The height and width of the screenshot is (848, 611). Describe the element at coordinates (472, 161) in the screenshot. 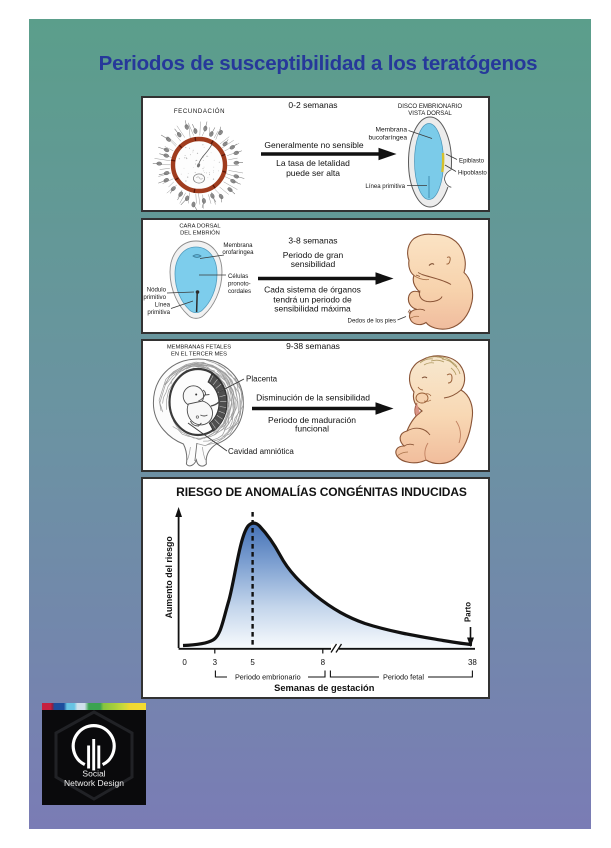

I see `svg-text: Epiblasto` at that location.